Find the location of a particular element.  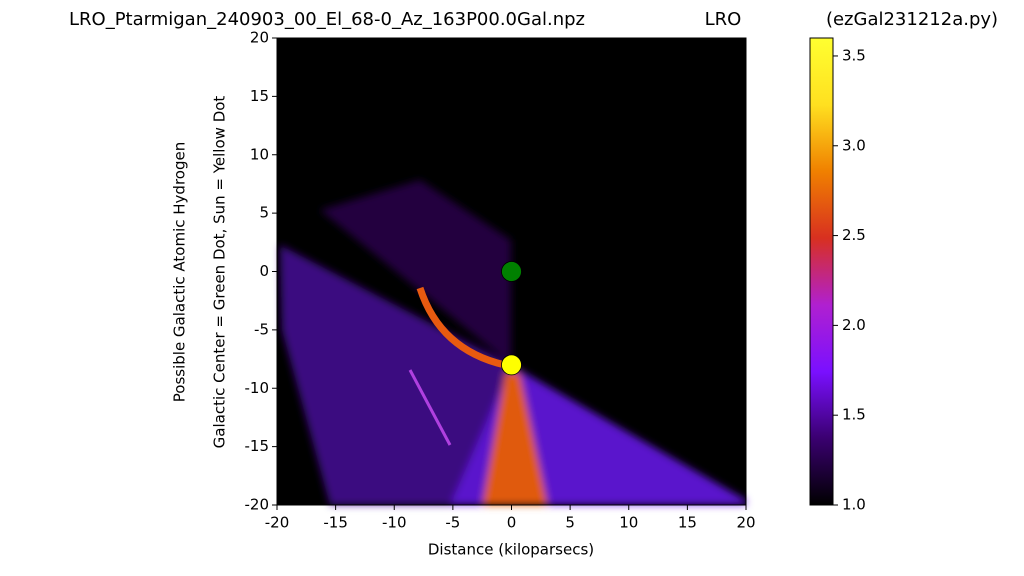

x-tick-label: 20 is located at coordinates (745, 523).